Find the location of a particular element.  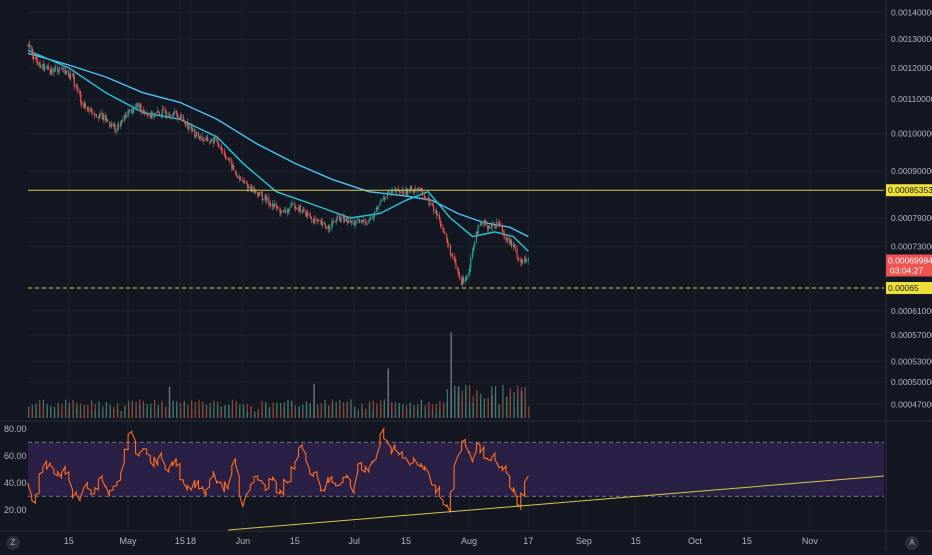

timezone-button: Z is located at coordinates (13, 543).